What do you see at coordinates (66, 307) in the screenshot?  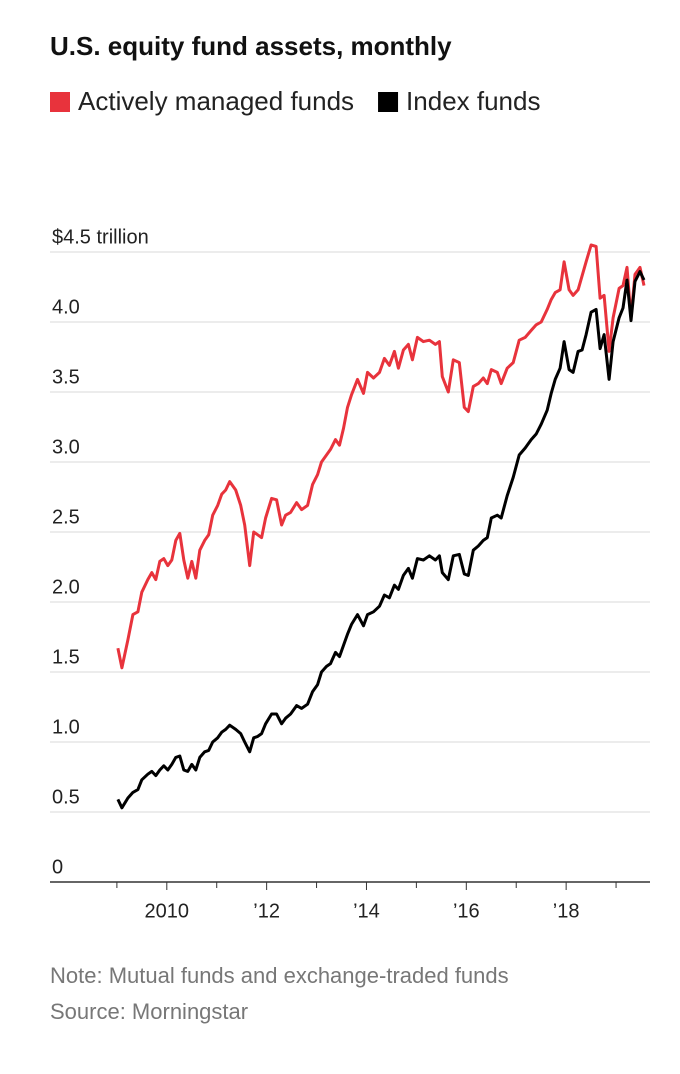 I see `y-tick-label: 4.0` at bounding box center [66, 307].